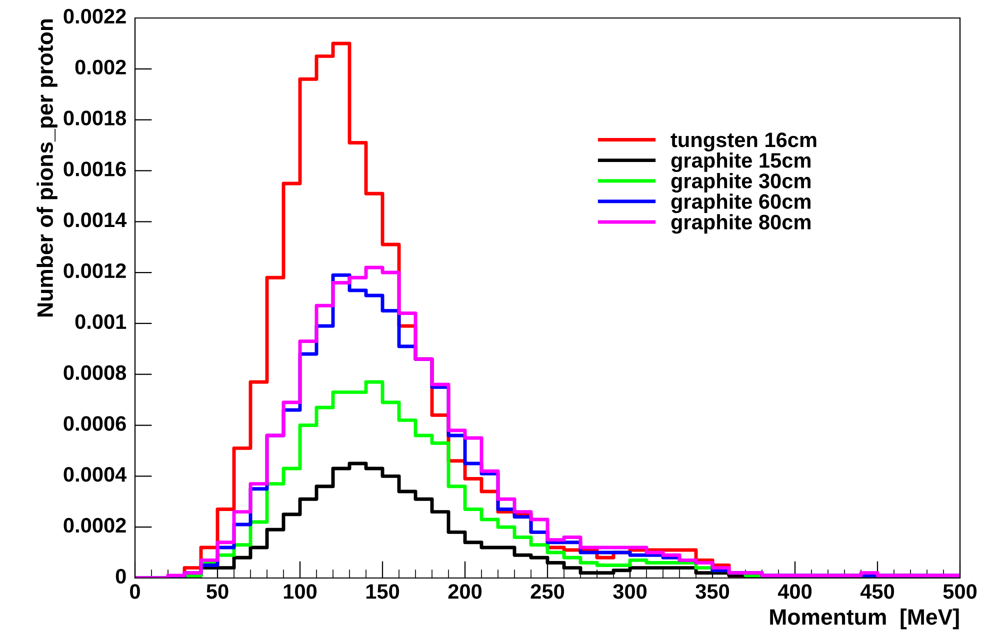 This screenshot has width=988, height=641. What do you see at coordinates (630, 591) in the screenshot?
I see `x-tick-label: 300` at bounding box center [630, 591].